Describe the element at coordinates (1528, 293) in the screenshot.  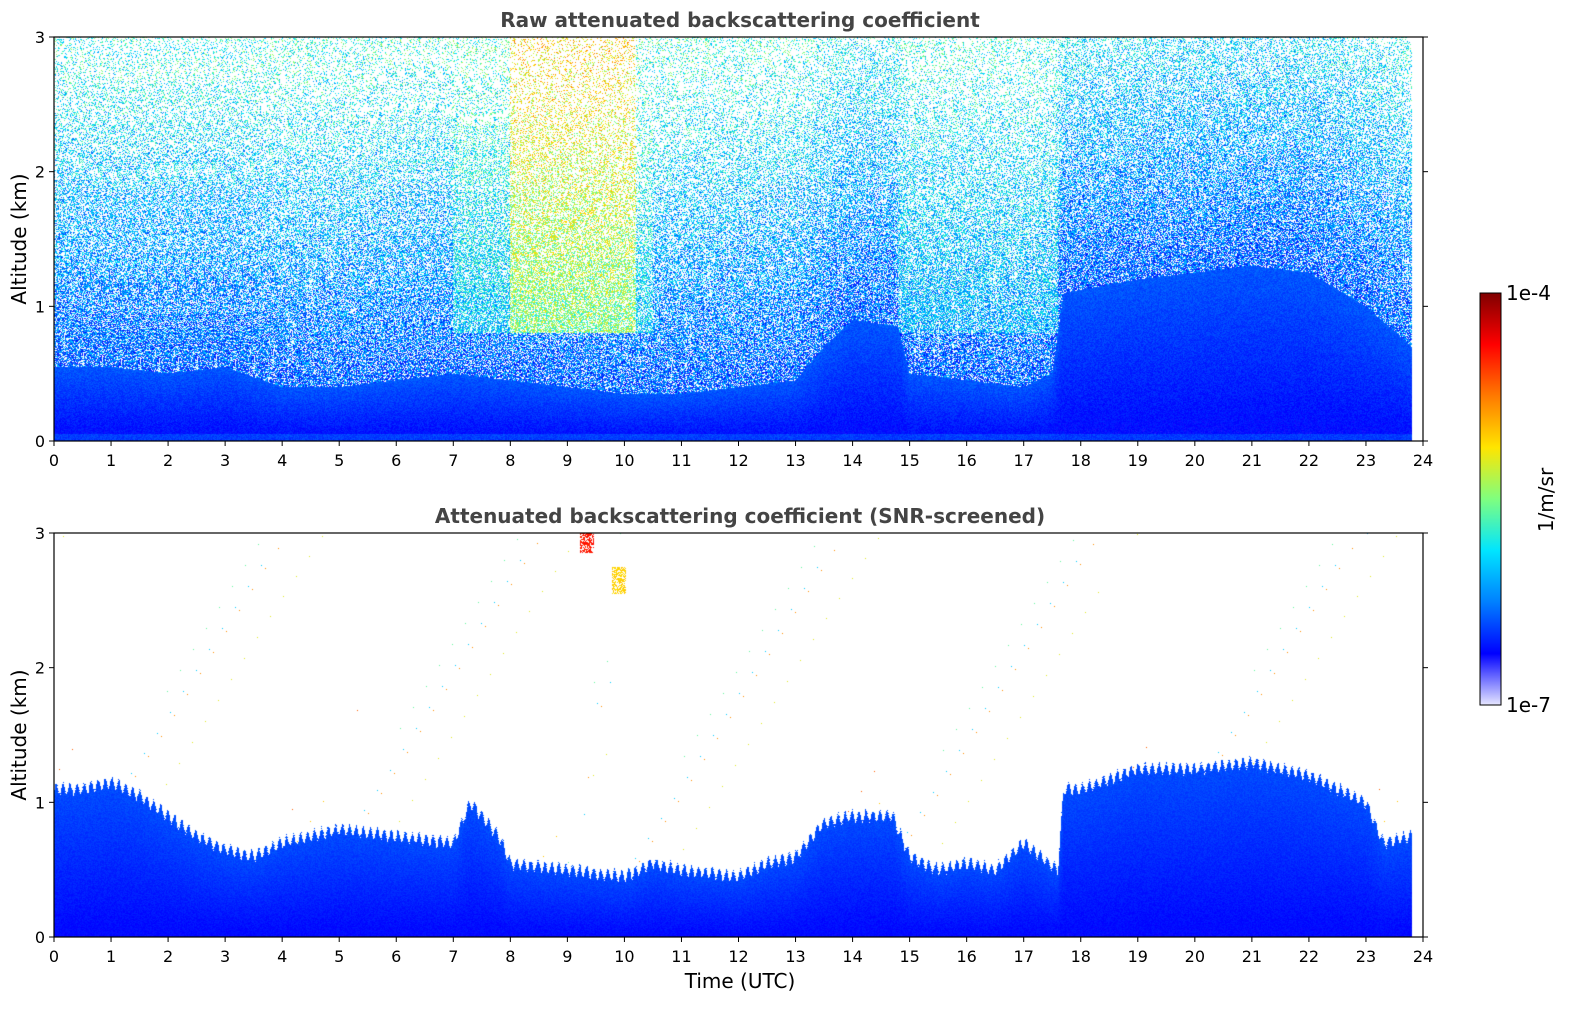
I see `colorbar-tick-top: 1e-4` at that location.